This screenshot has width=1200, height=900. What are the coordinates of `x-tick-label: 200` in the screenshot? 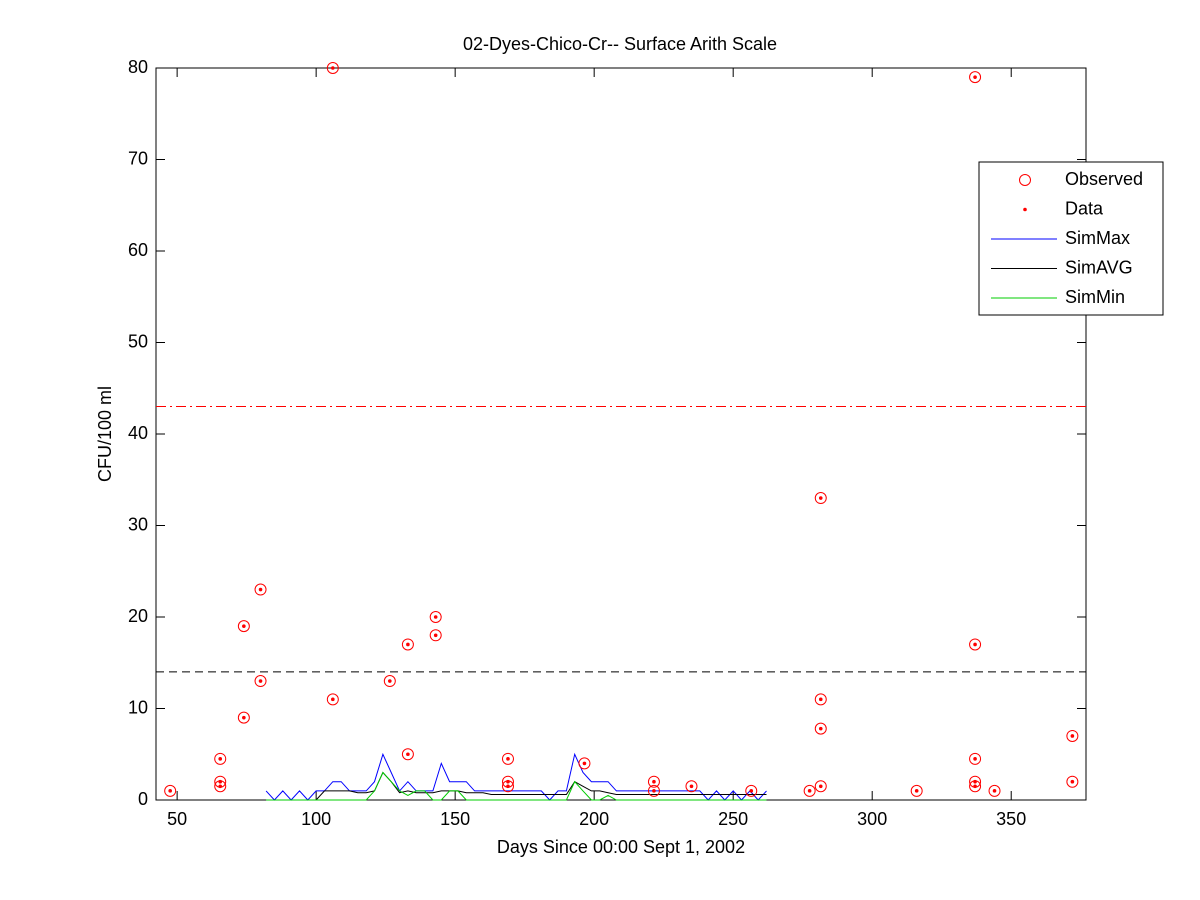 It's located at (594, 819).